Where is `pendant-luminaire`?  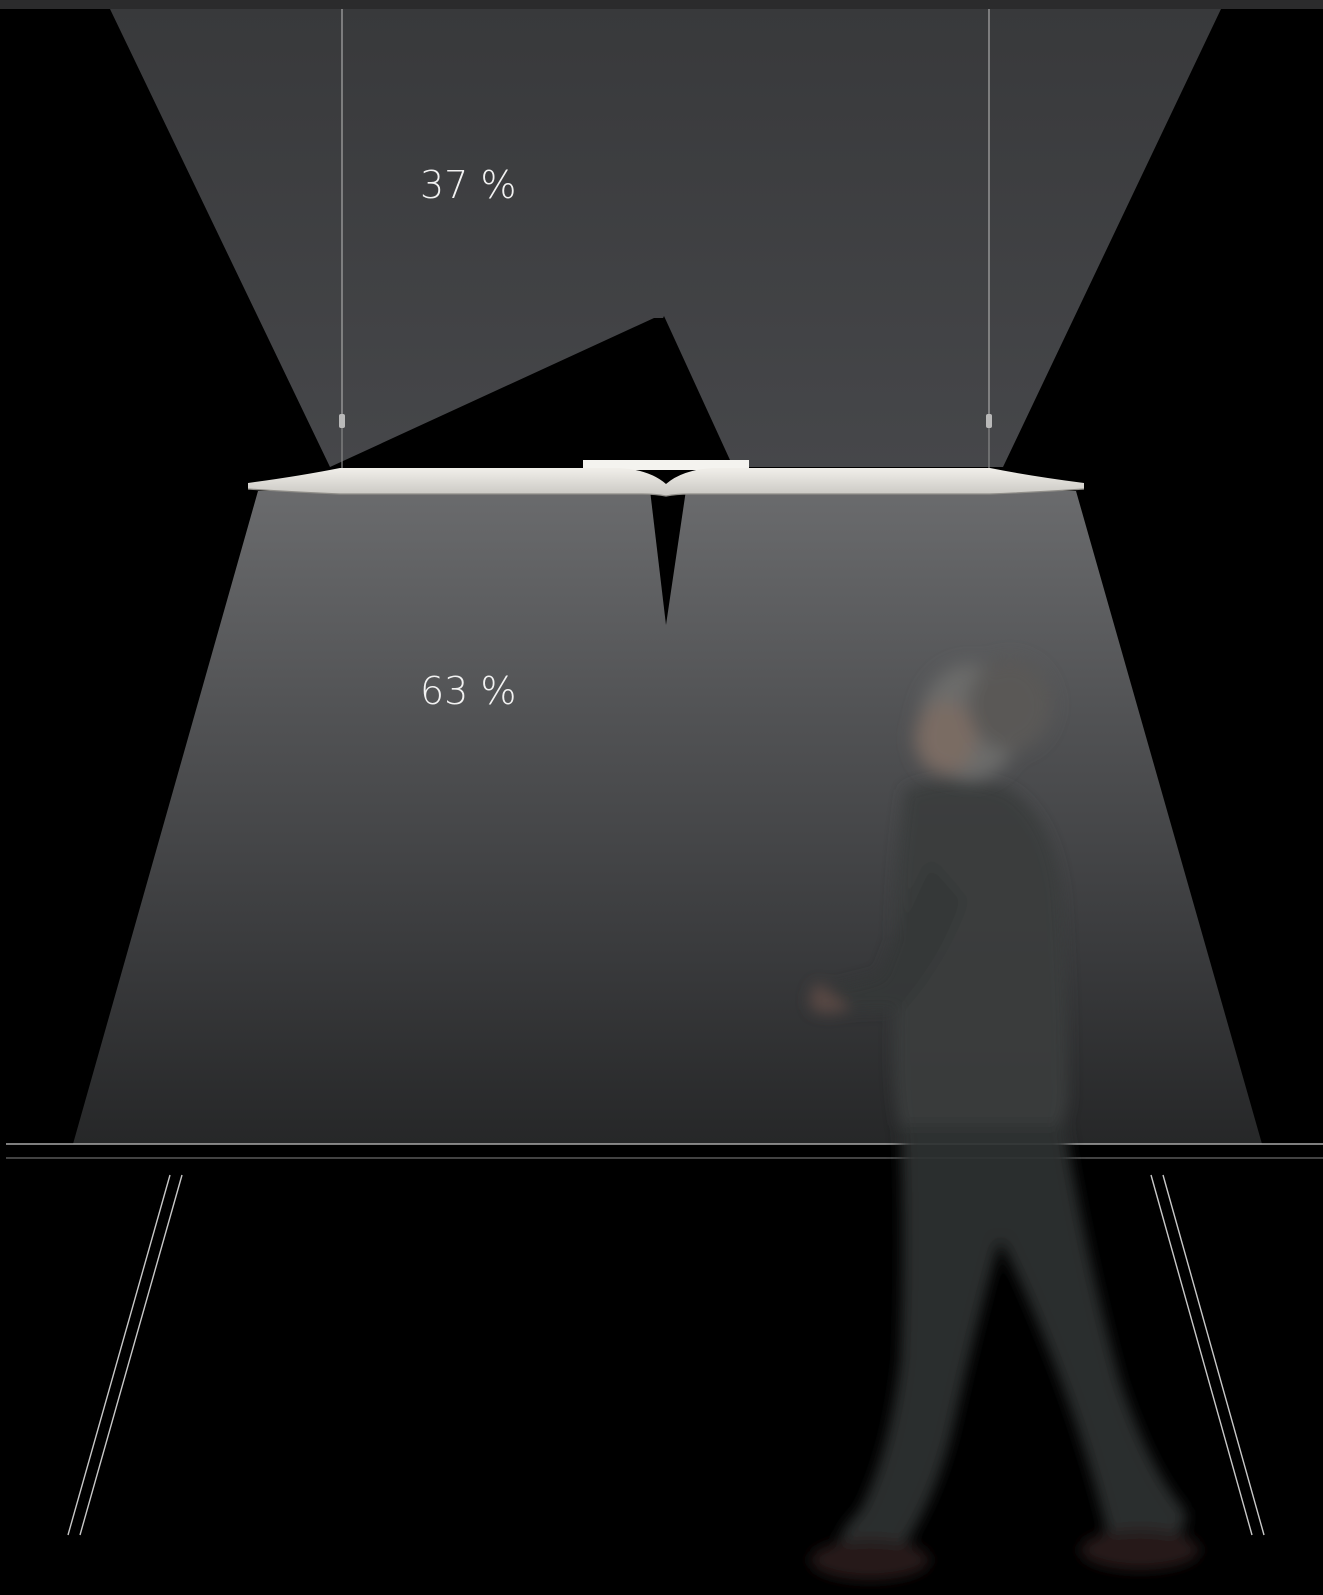 pendant-luminaire is located at coordinates (666, 478).